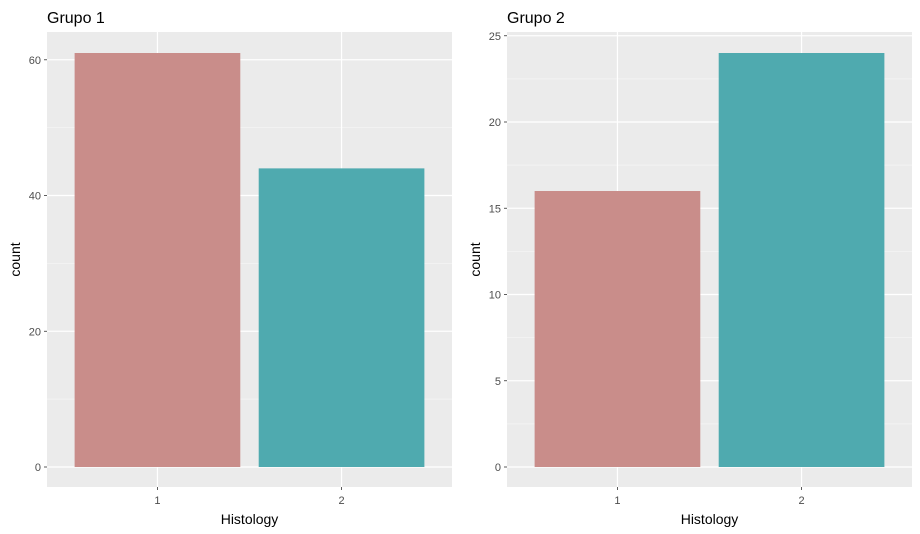 This screenshot has width=920, height=534. What do you see at coordinates (498, 382) in the screenshot?
I see `y-tick-label: 5` at bounding box center [498, 382].